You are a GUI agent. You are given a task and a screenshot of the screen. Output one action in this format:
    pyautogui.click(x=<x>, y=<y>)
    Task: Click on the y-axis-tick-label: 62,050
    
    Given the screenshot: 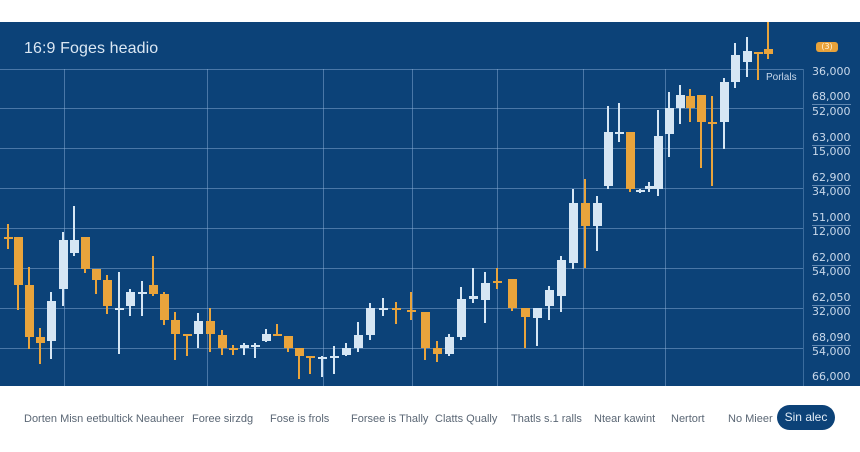 What is the action you would take?
    pyautogui.click(x=831, y=298)
    